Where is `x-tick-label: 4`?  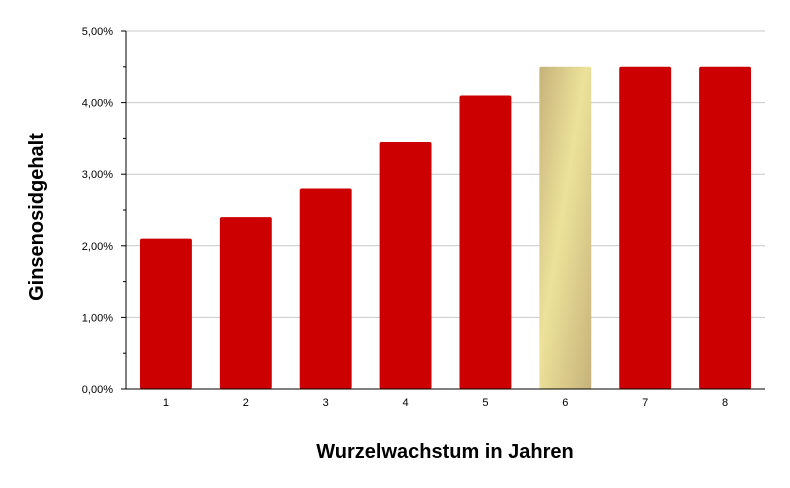
x-tick-label: 4 is located at coordinates (406, 403).